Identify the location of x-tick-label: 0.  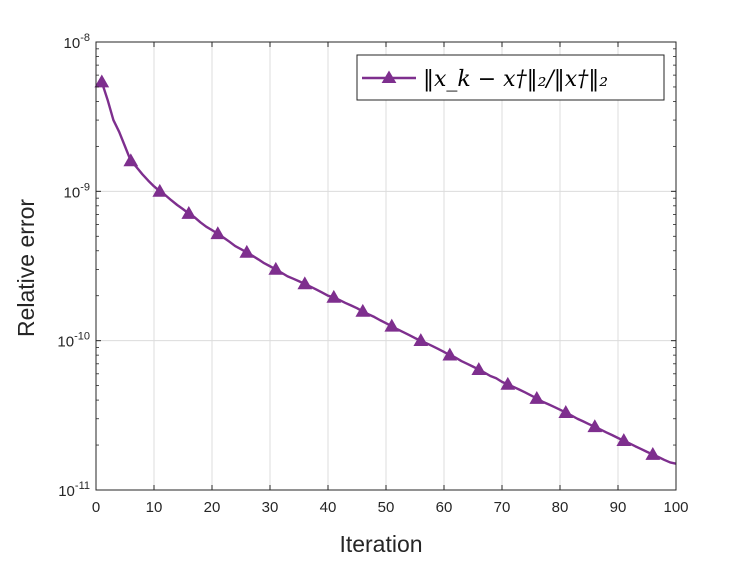
(96, 507).